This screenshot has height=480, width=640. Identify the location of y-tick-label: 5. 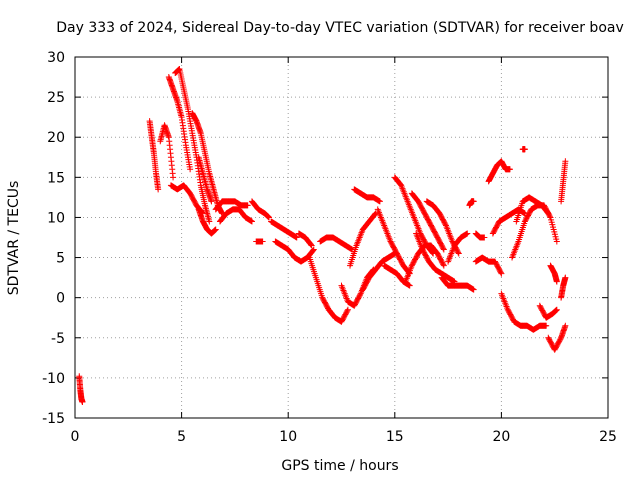
(60, 259).